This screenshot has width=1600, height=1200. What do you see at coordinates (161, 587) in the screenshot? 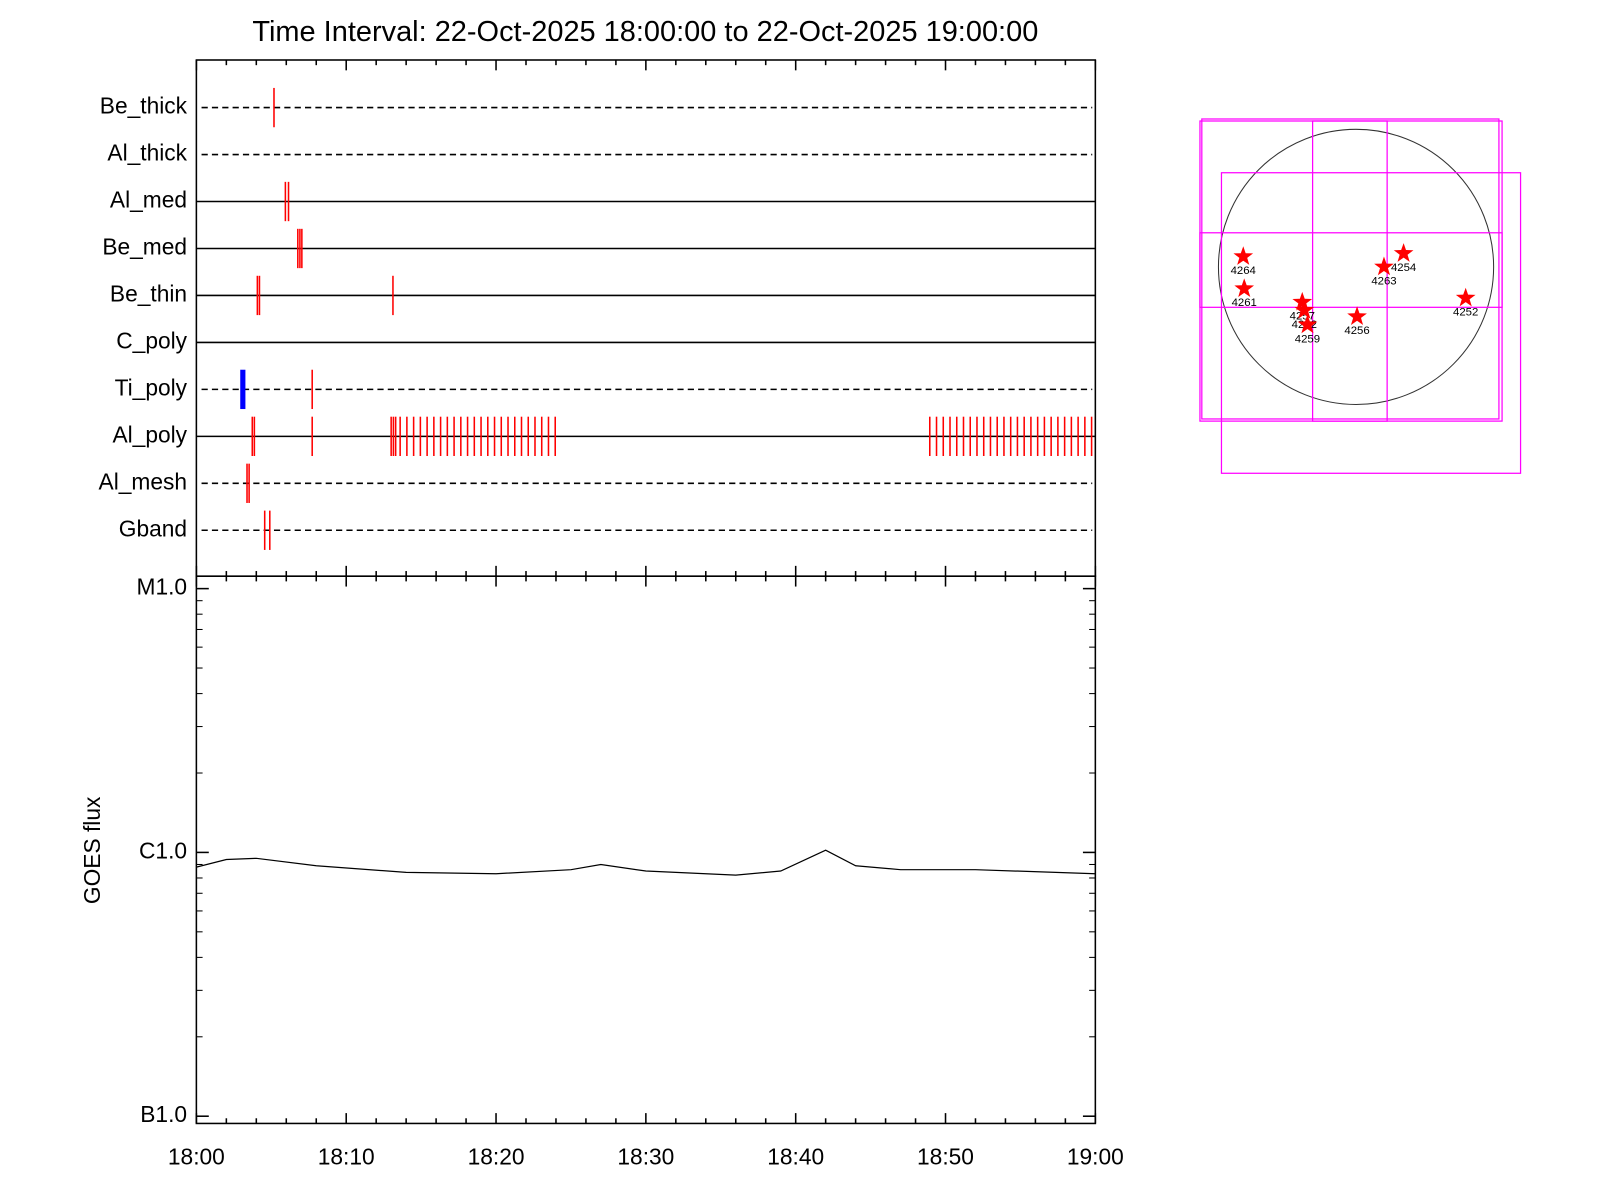
I see `y-tick-label: M1.0` at bounding box center [161, 587].